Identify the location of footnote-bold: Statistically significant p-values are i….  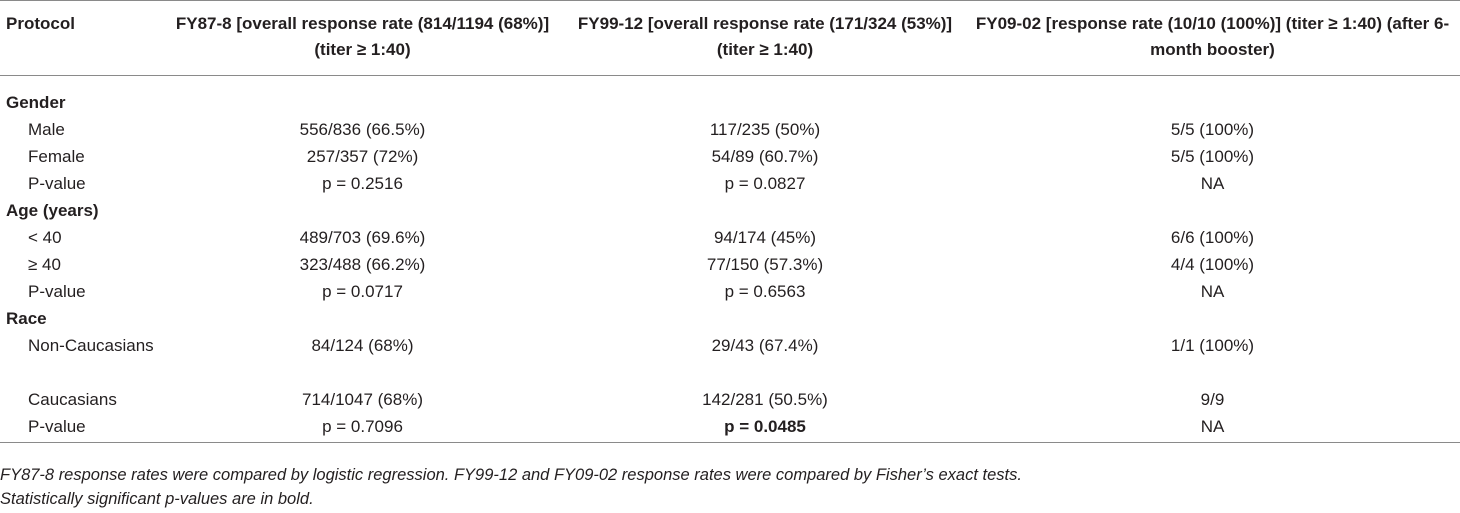
(157, 499).